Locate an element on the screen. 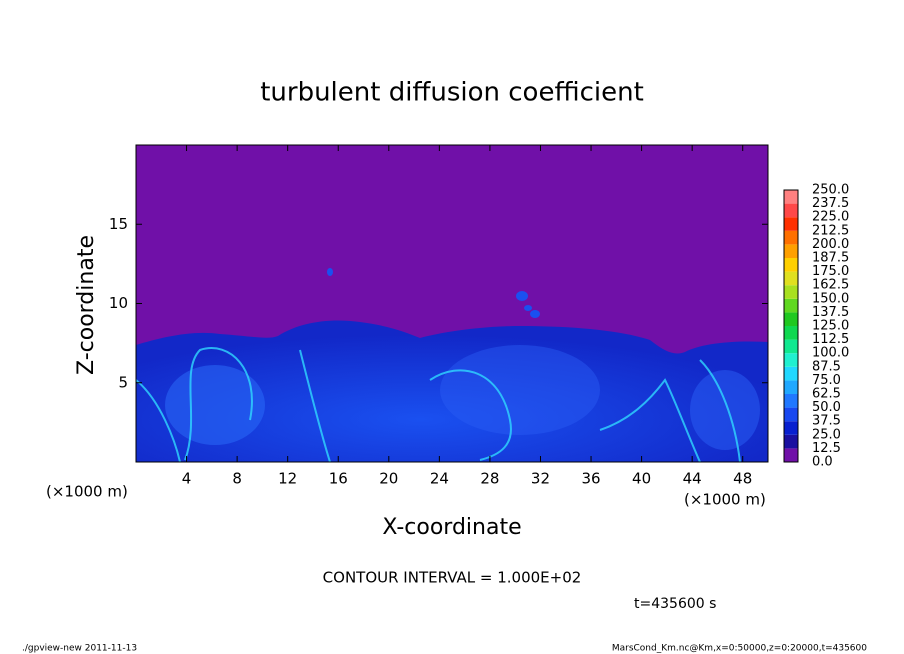 This screenshot has height=654, width=904. x-tick-label: 32 is located at coordinates (540, 479).